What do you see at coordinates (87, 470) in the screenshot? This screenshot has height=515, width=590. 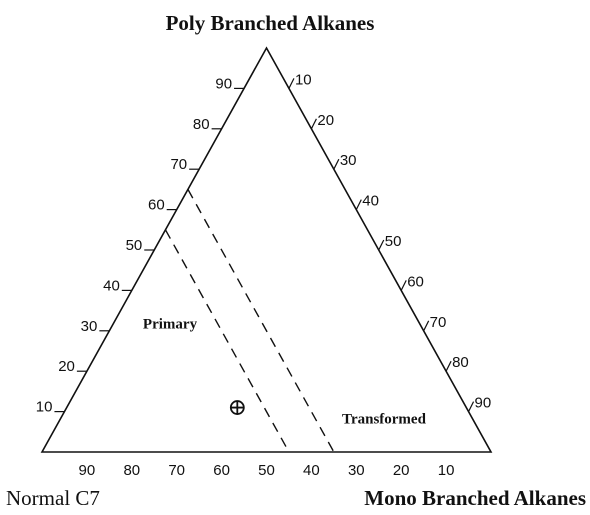 I see `normal-tick-label: 90` at bounding box center [87, 470].